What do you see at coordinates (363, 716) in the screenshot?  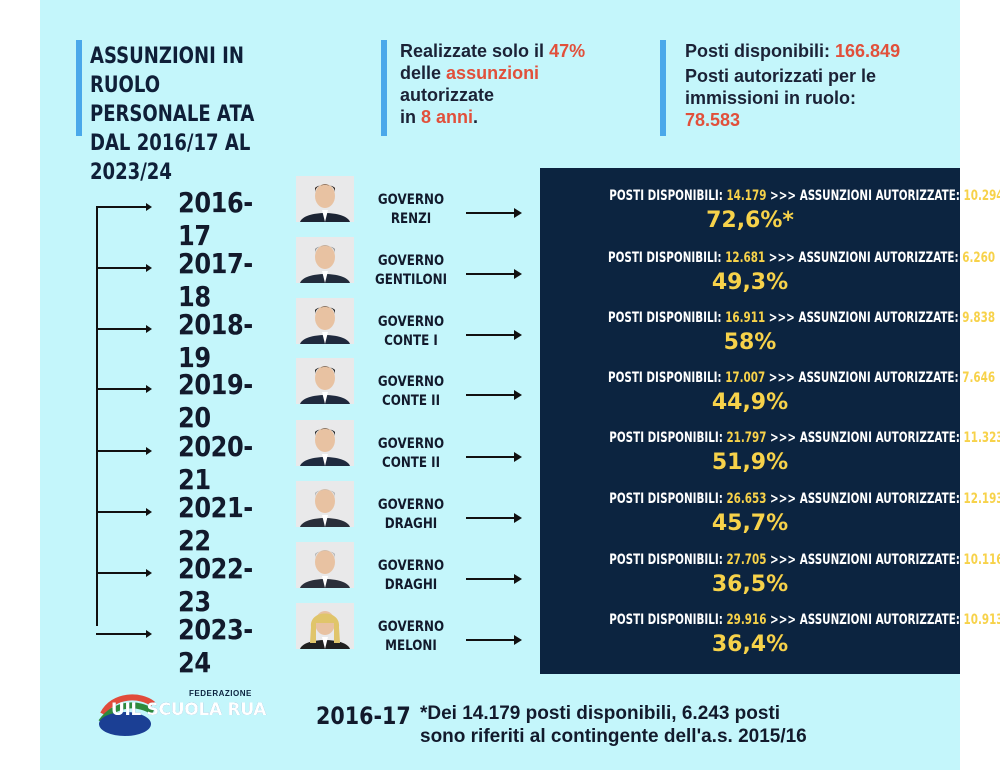 I see `footnote-year: 2016-17` at bounding box center [363, 716].